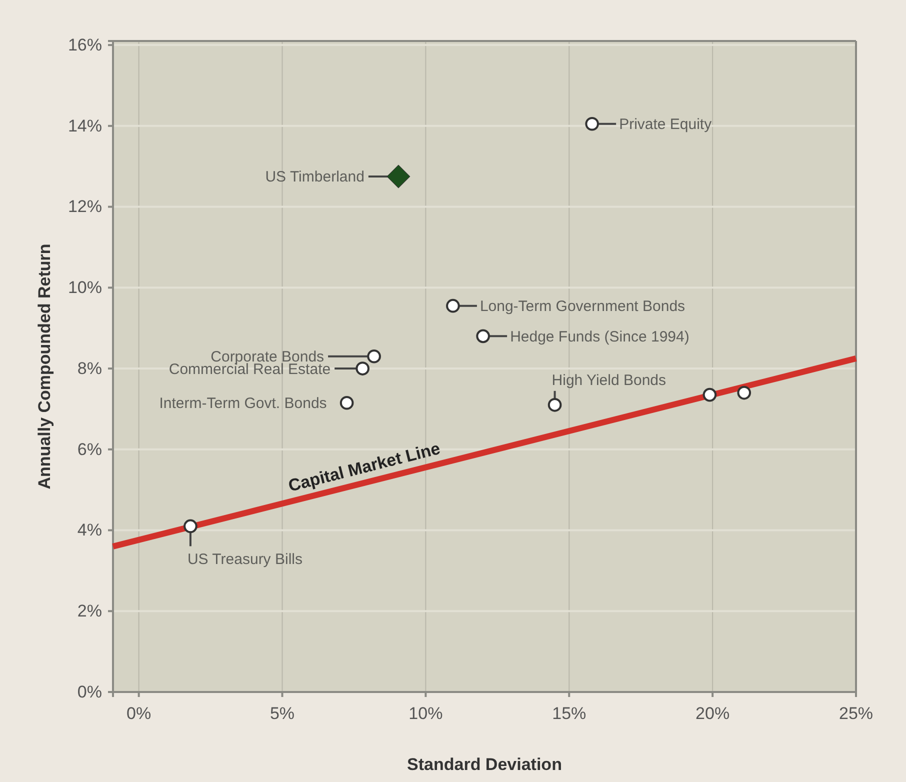 The height and width of the screenshot is (782, 906). What do you see at coordinates (583, 307) in the screenshot?
I see `annotation: Long-Term Government Bonds` at bounding box center [583, 307].